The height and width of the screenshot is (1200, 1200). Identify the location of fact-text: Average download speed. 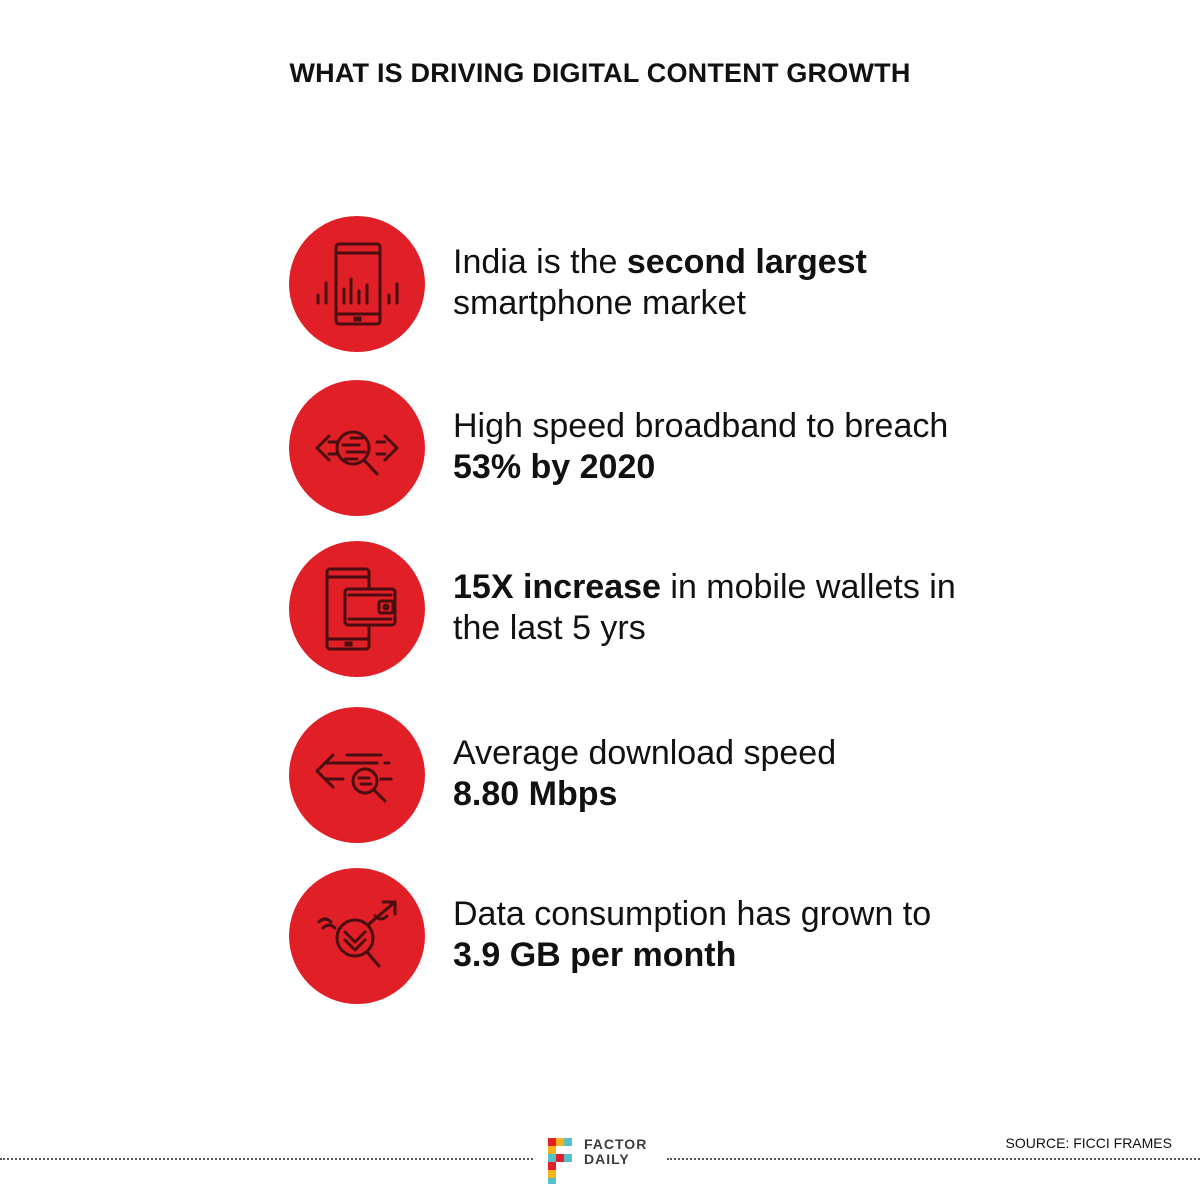
(645, 753).